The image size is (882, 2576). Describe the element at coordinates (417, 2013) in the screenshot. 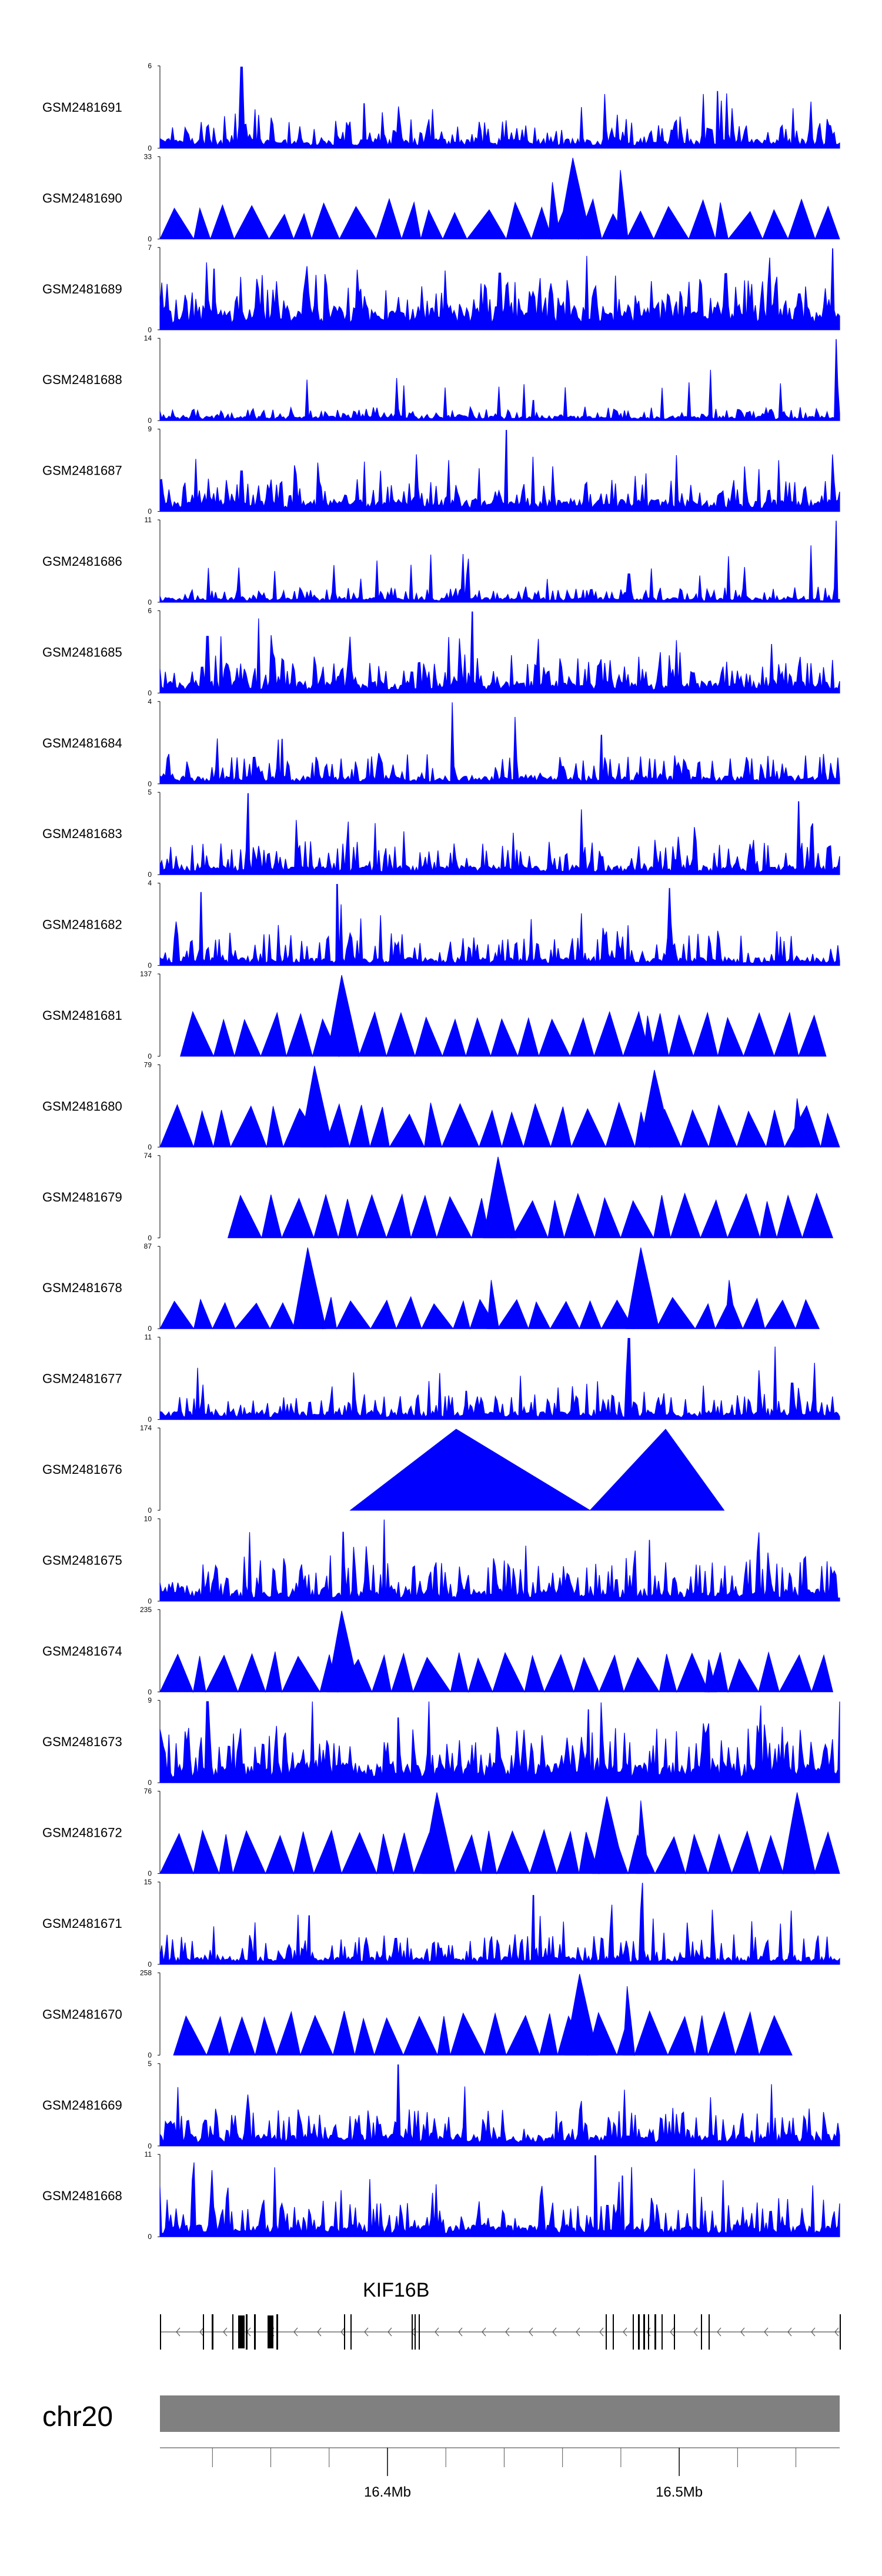

I see `track-GSM2481670: GSM2481670 258 0` at that location.